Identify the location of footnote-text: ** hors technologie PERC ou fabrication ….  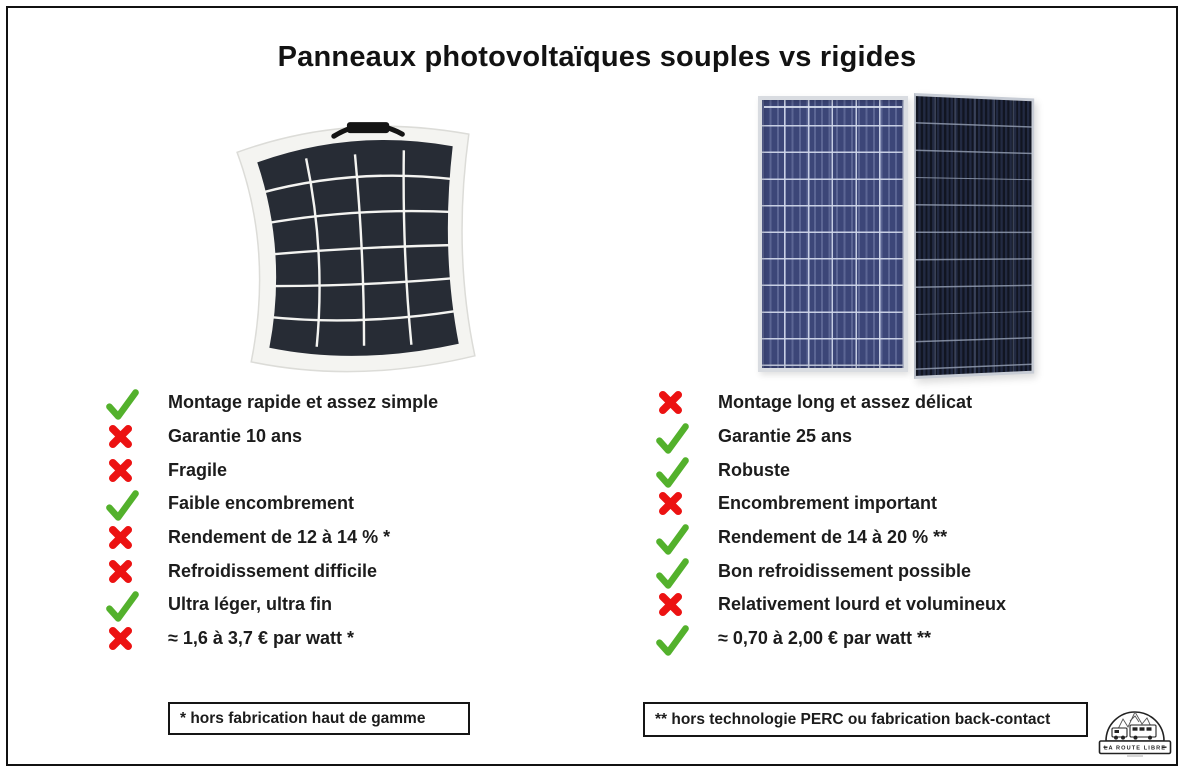
(853, 719).